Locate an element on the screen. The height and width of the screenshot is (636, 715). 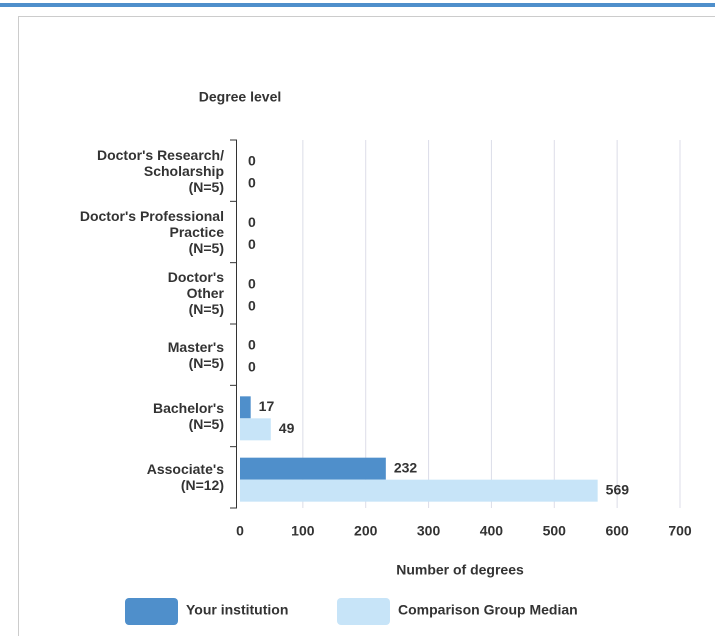
x-tick-label: 500 is located at coordinates (555, 531).